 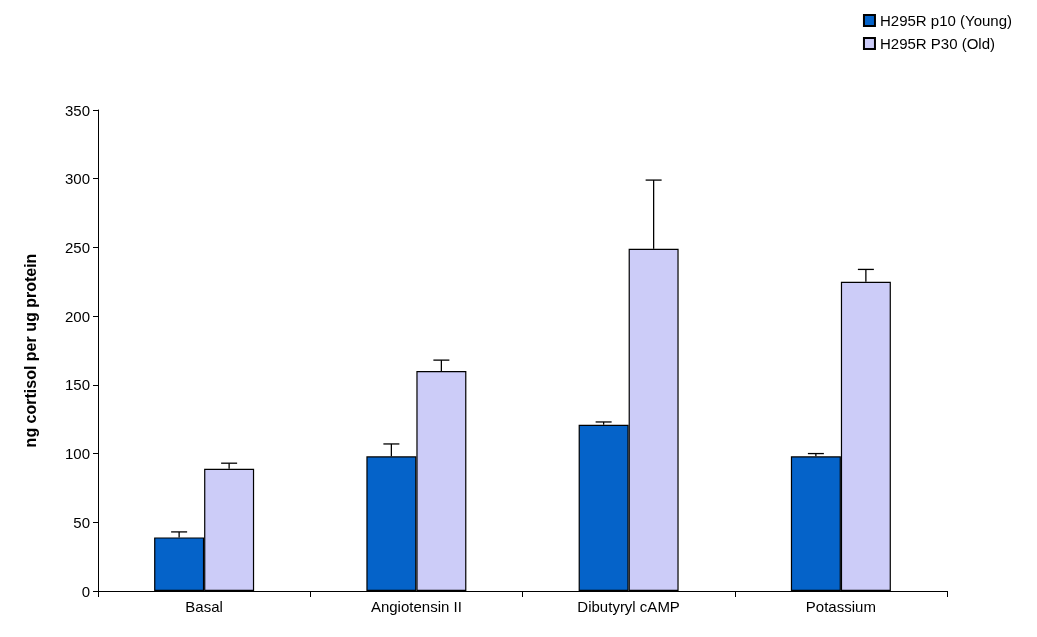 What do you see at coordinates (77, 247) in the screenshot?
I see `y-tick-label: 250` at bounding box center [77, 247].